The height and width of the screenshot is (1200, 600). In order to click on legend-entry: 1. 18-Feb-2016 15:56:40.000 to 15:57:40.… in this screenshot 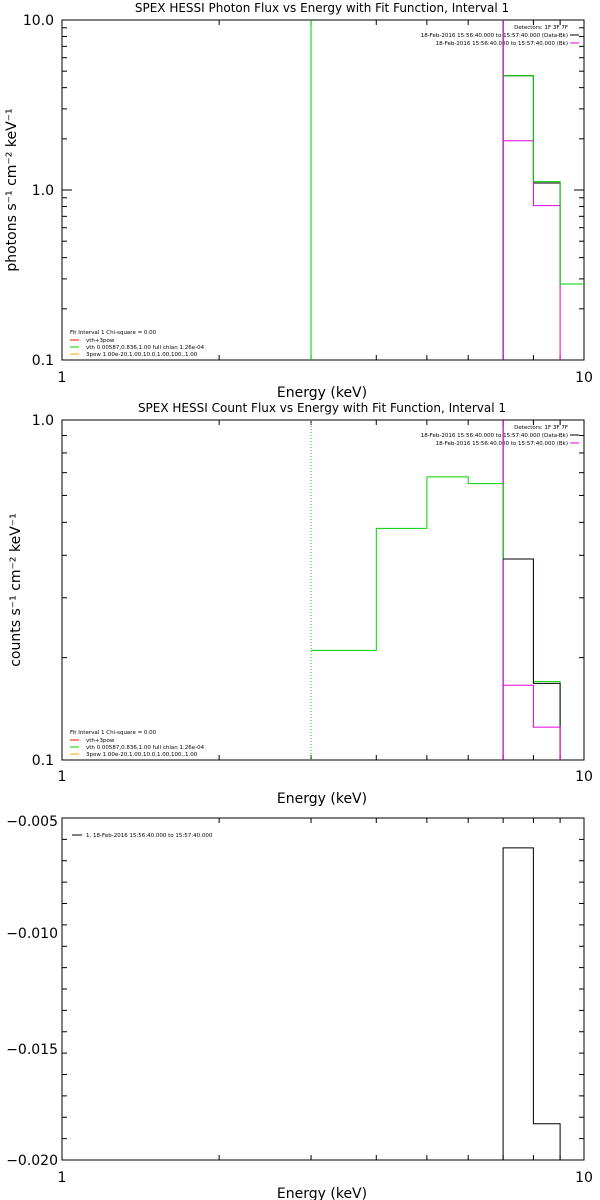, I will do `click(149, 836)`.